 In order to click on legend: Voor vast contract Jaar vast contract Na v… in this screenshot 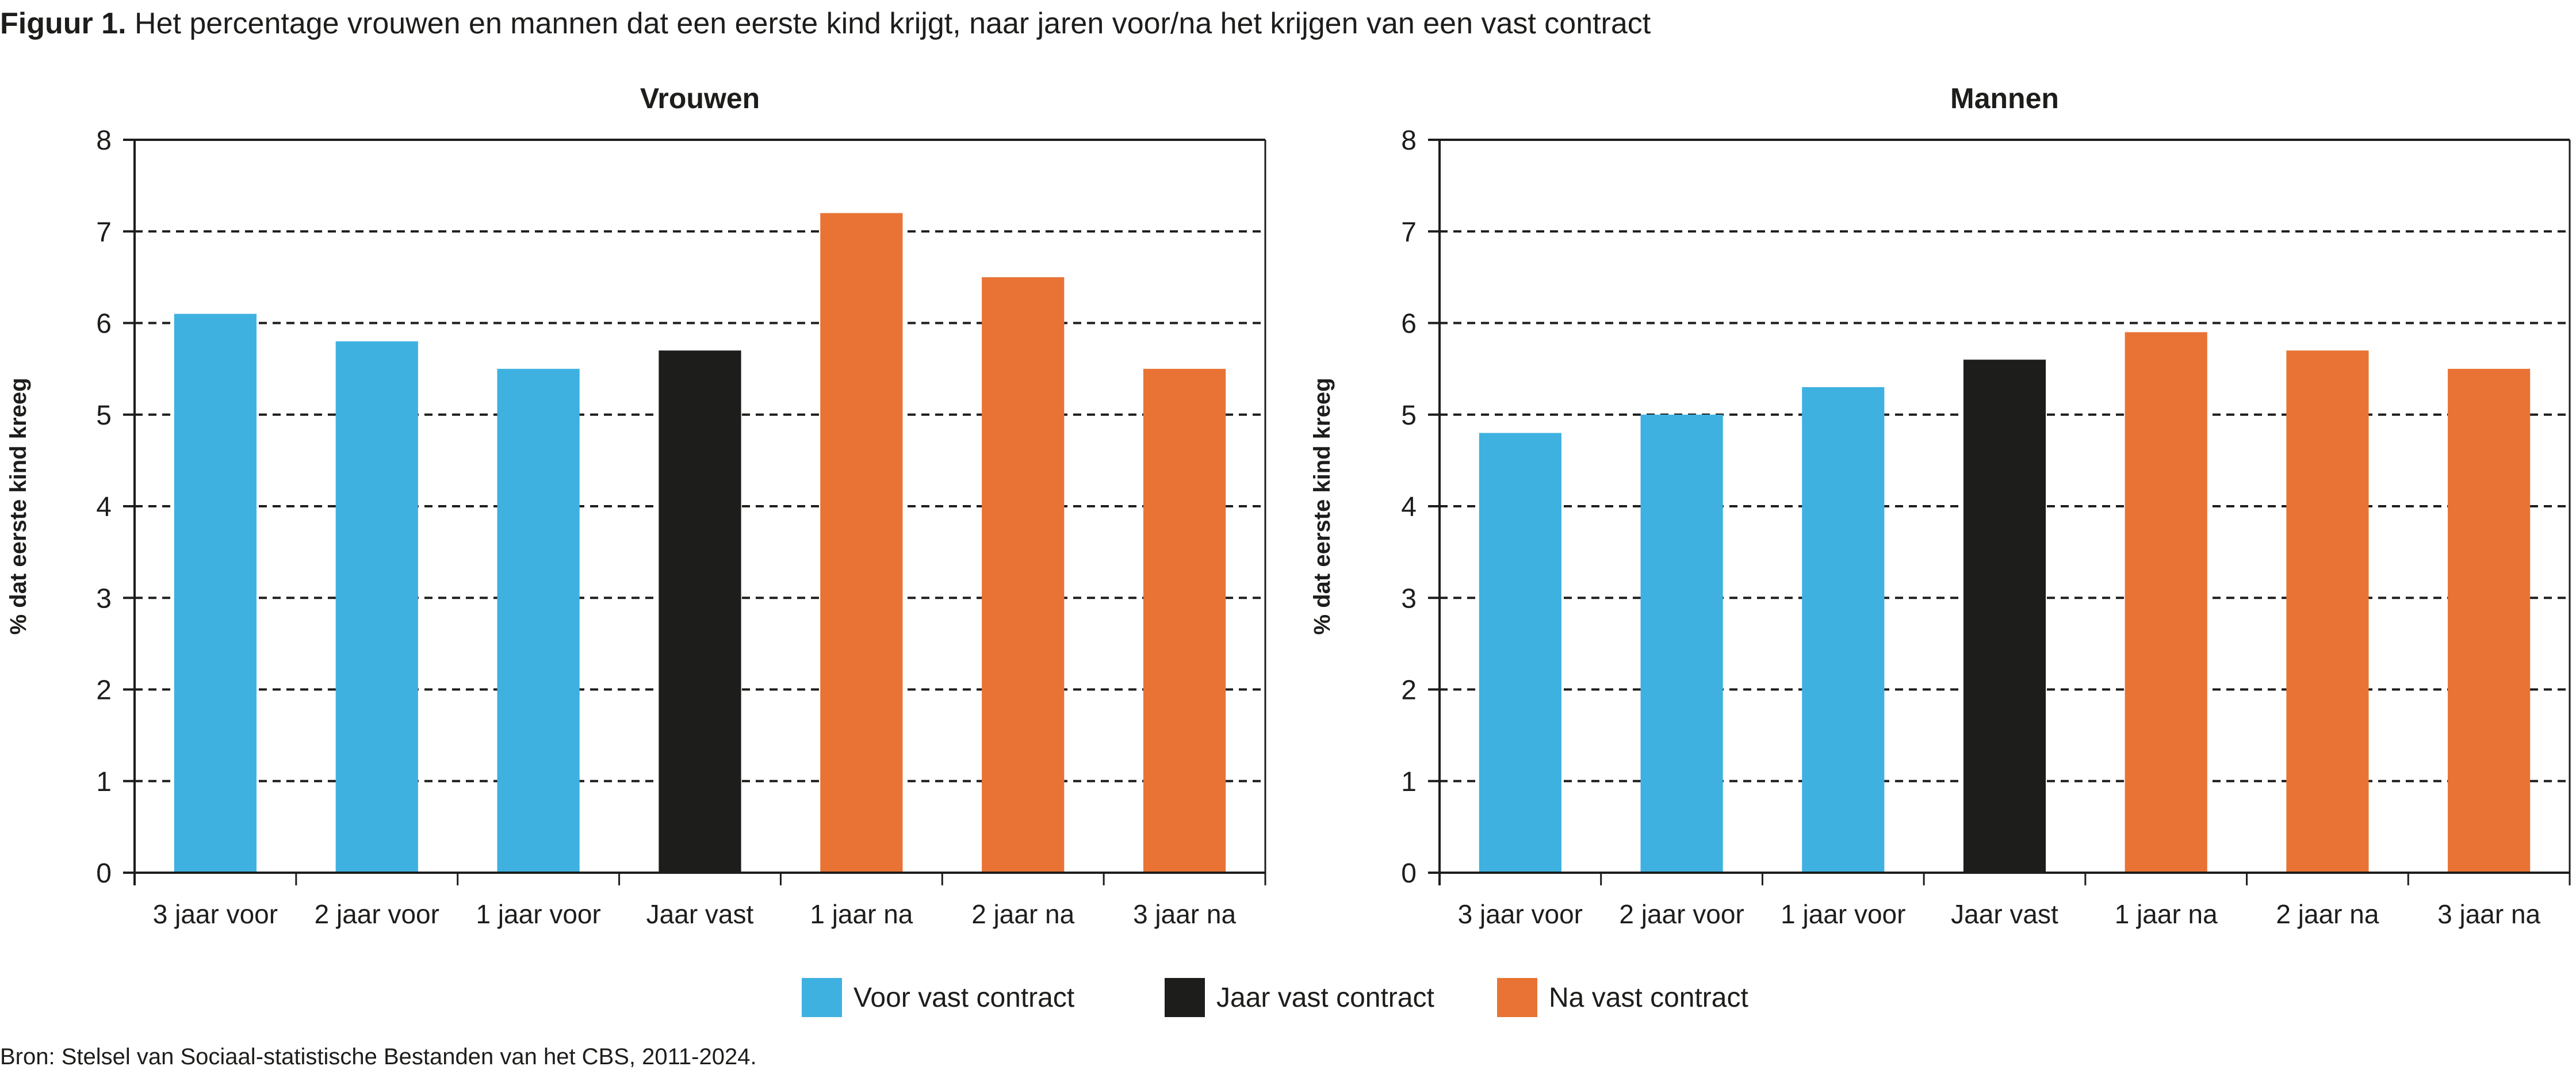, I will do `click(1275, 997)`.